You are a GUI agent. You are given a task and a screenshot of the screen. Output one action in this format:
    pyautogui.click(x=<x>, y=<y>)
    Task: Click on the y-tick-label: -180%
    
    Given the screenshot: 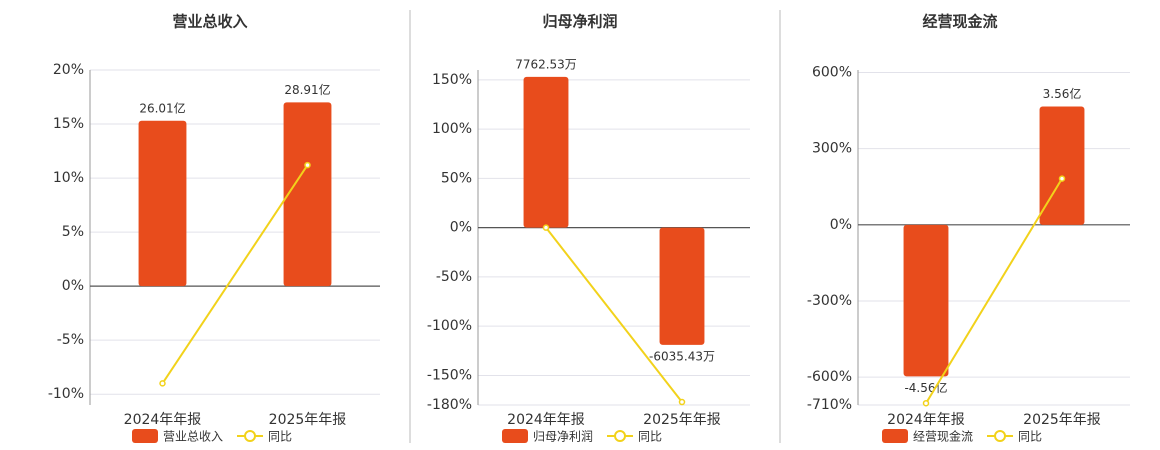 What is the action you would take?
    pyautogui.click(x=449, y=405)
    